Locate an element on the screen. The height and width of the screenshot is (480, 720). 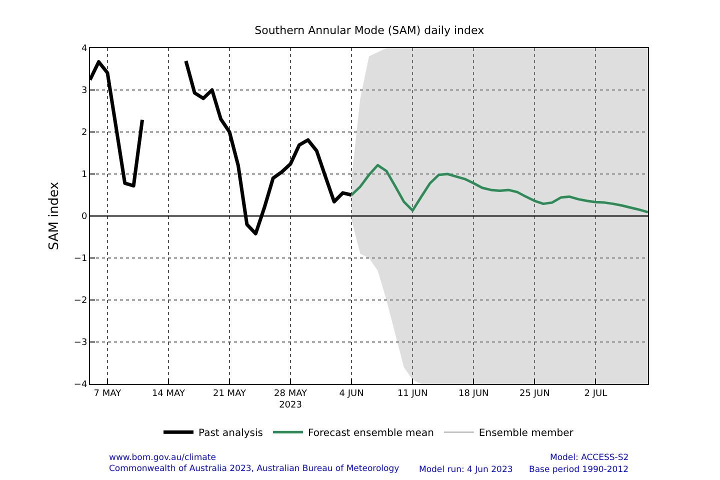
x-tick-label: 2 JUL is located at coordinates (596, 393).